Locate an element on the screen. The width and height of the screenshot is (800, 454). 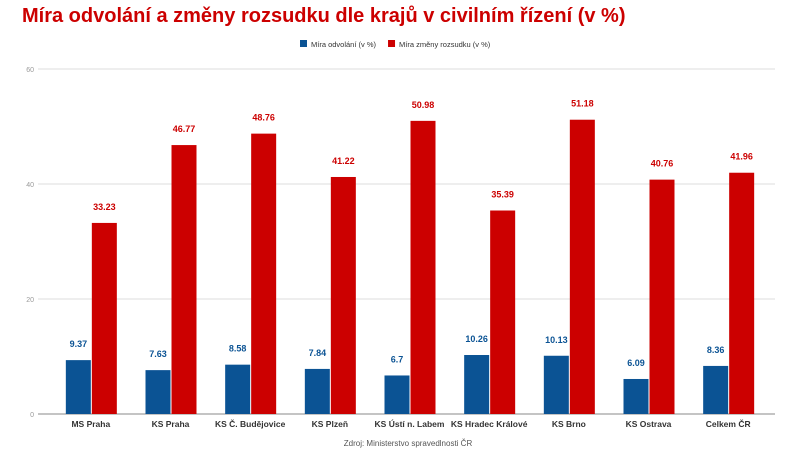
source-note: Zdroj: Ministerstvo spravedlnosti ČR is located at coordinates (408, 443).